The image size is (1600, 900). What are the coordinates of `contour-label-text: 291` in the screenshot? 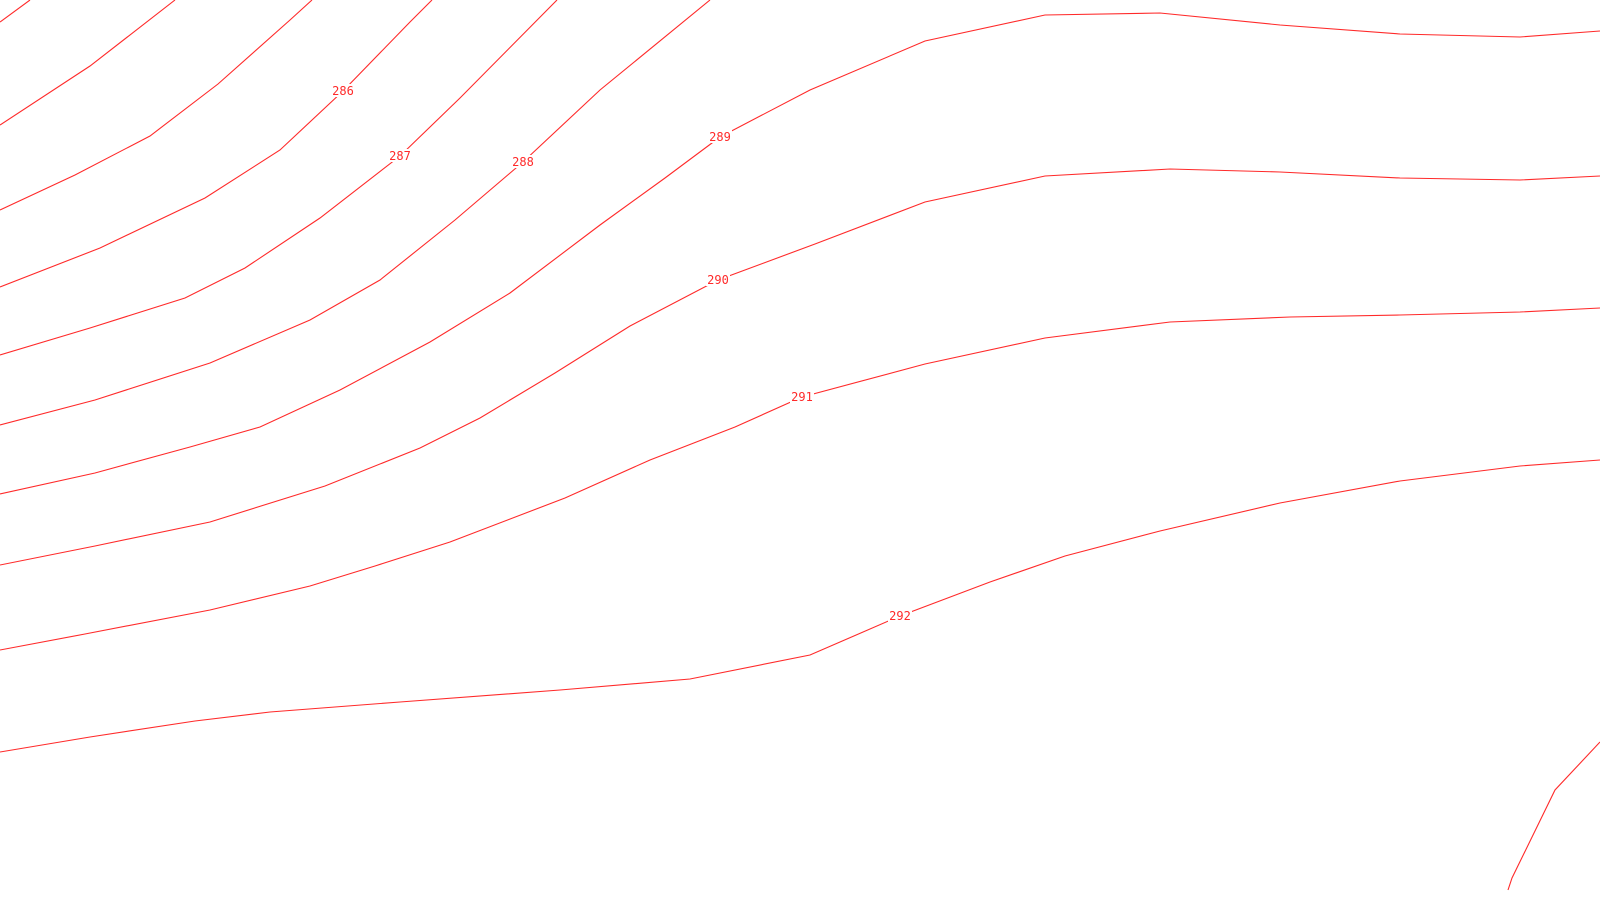 It's located at (802, 397).